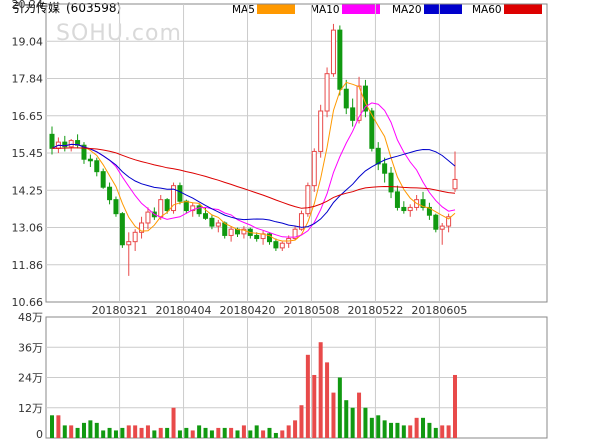 Image resolution: width=600 pixels, height=440 pixels. What do you see at coordinates (93, 8) in the screenshot?
I see `stock-code: (603598)` at bounding box center [93, 8].